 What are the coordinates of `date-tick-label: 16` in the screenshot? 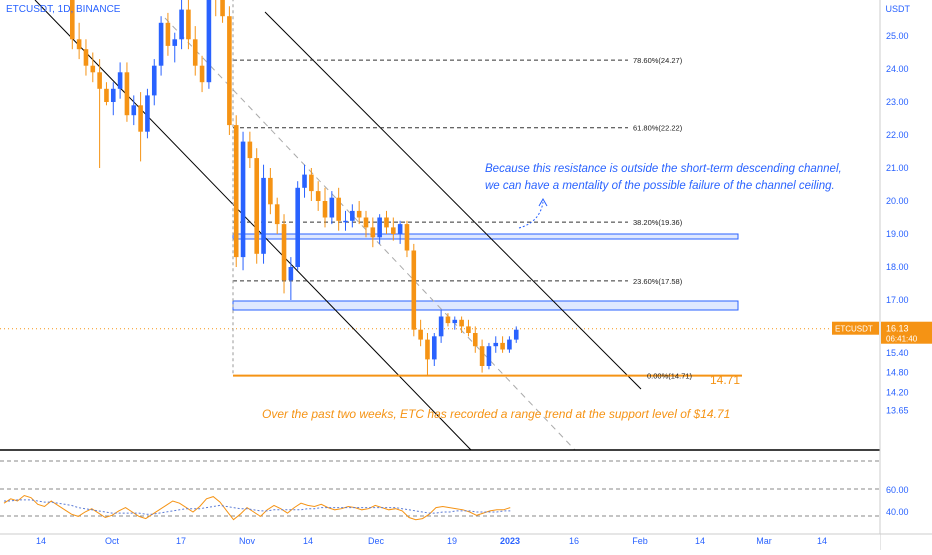 It's located at (574, 541).